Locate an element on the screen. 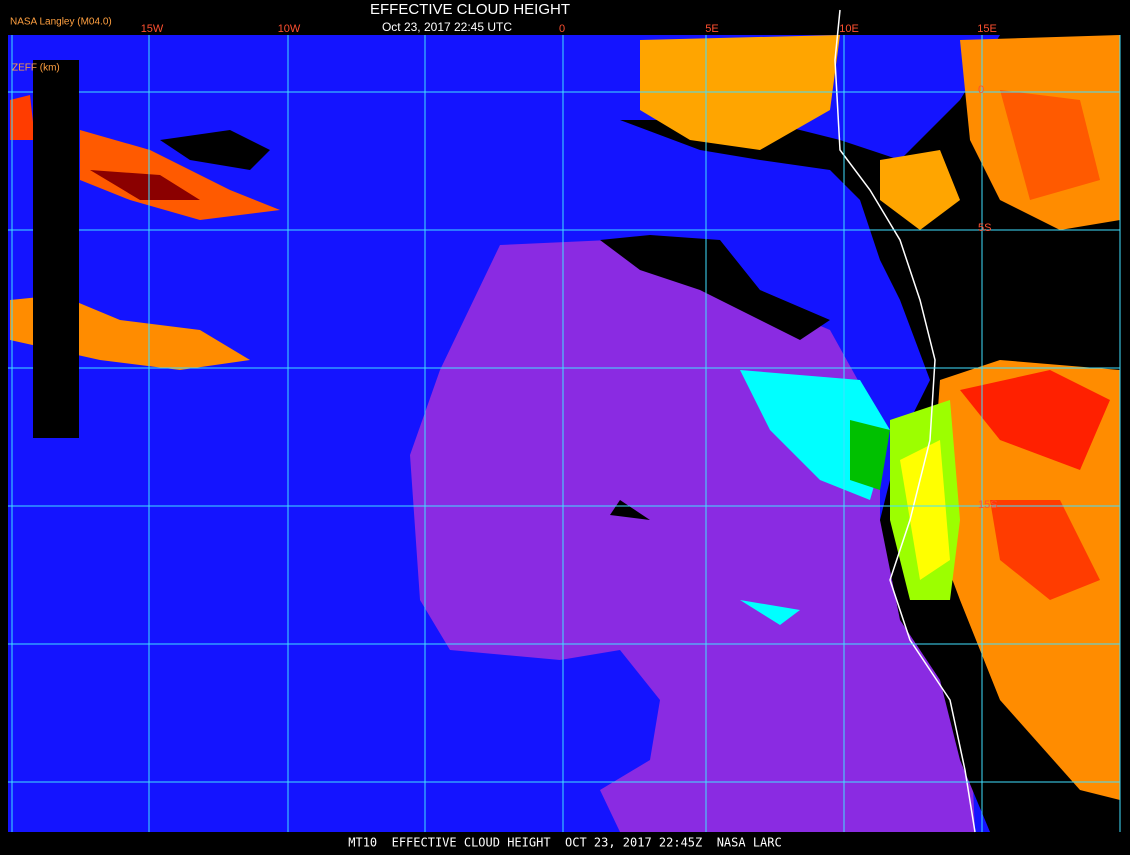 The height and width of the screenshot is (855, 1130). latitude-label: 15S is located at coordinates (988, 505).